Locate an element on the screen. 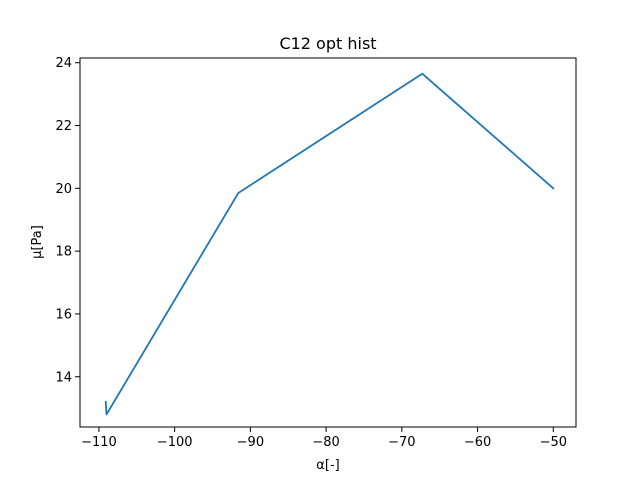  x-tick-label: −90 is located at coordinates (250, 442).